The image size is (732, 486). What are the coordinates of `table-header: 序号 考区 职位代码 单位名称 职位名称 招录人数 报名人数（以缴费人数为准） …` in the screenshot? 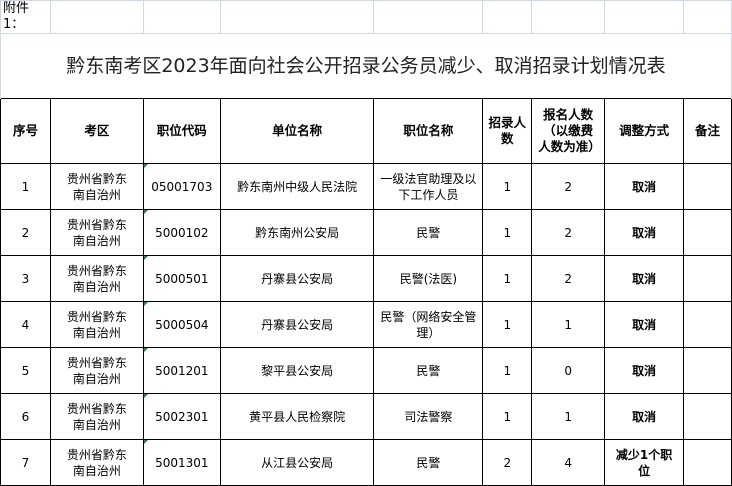 It's located at (366, 131).